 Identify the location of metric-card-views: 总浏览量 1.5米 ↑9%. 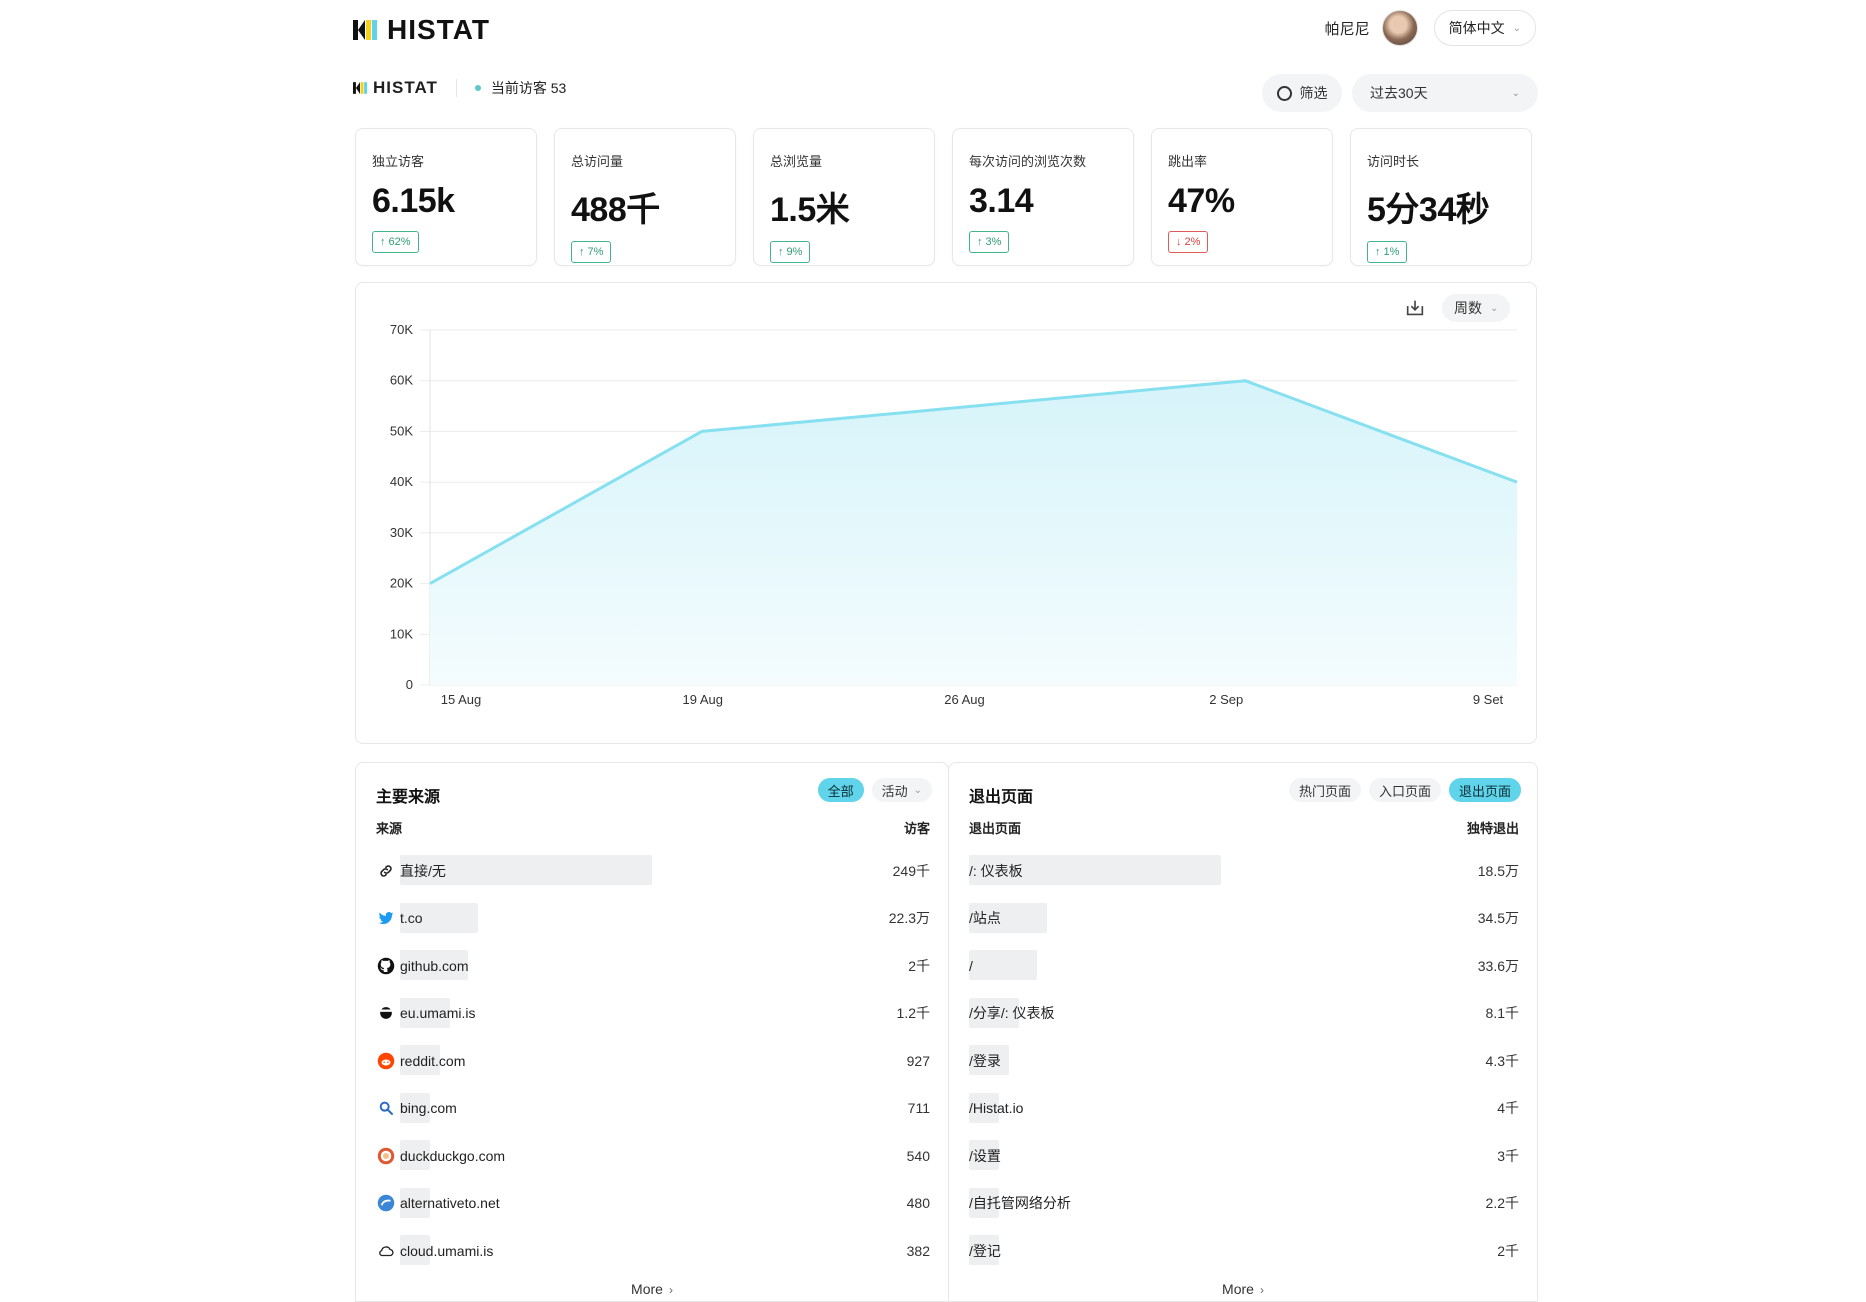
(844, 197).